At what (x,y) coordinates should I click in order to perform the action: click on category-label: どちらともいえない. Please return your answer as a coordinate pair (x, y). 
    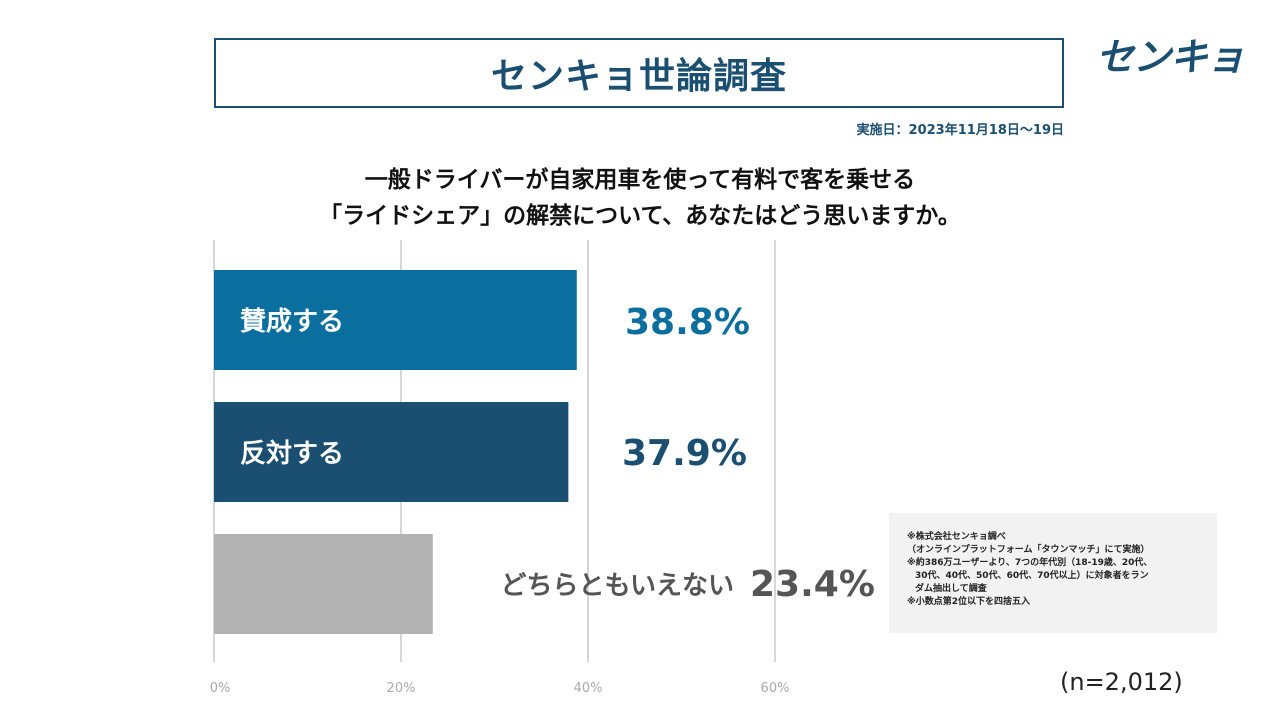
    Looking at the image, I should click on (617, 586).